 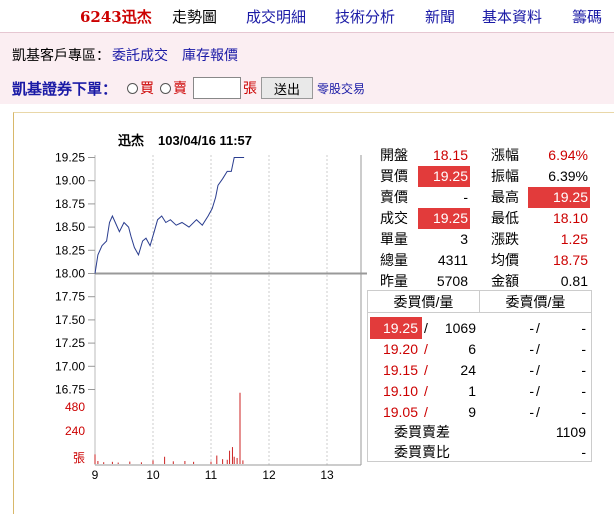 I want to click on chg-pct-value: 6.94%, so click(x=568, y=155).